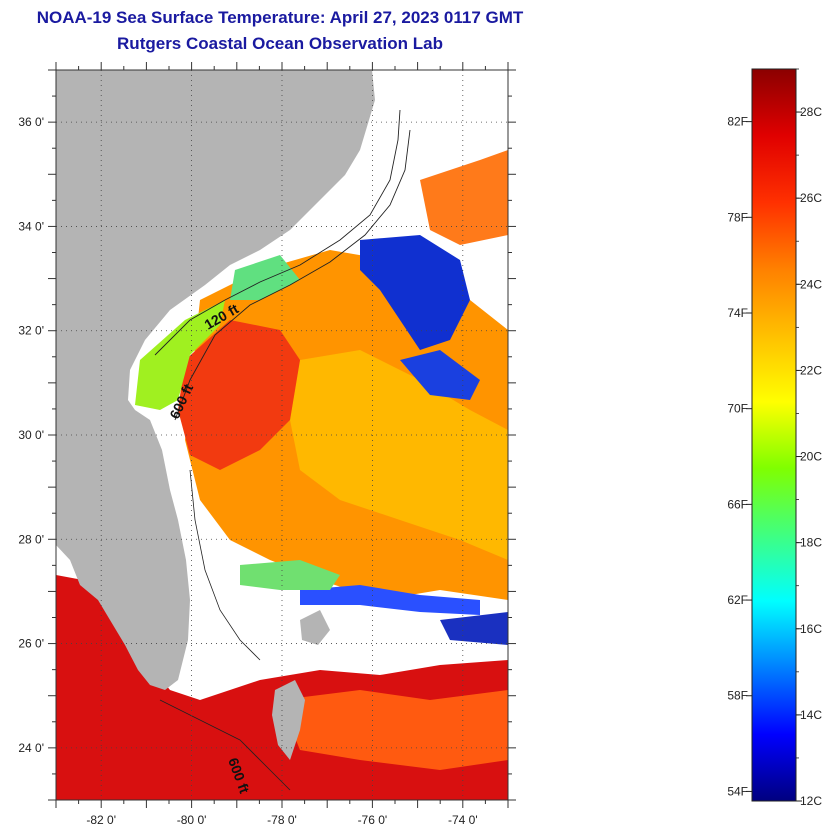 This screenshot has height=832, width=833. Describe the element at coordinates (282, 820) in the screenshot. I see `lon-tick-label: -78 0'` at that location.